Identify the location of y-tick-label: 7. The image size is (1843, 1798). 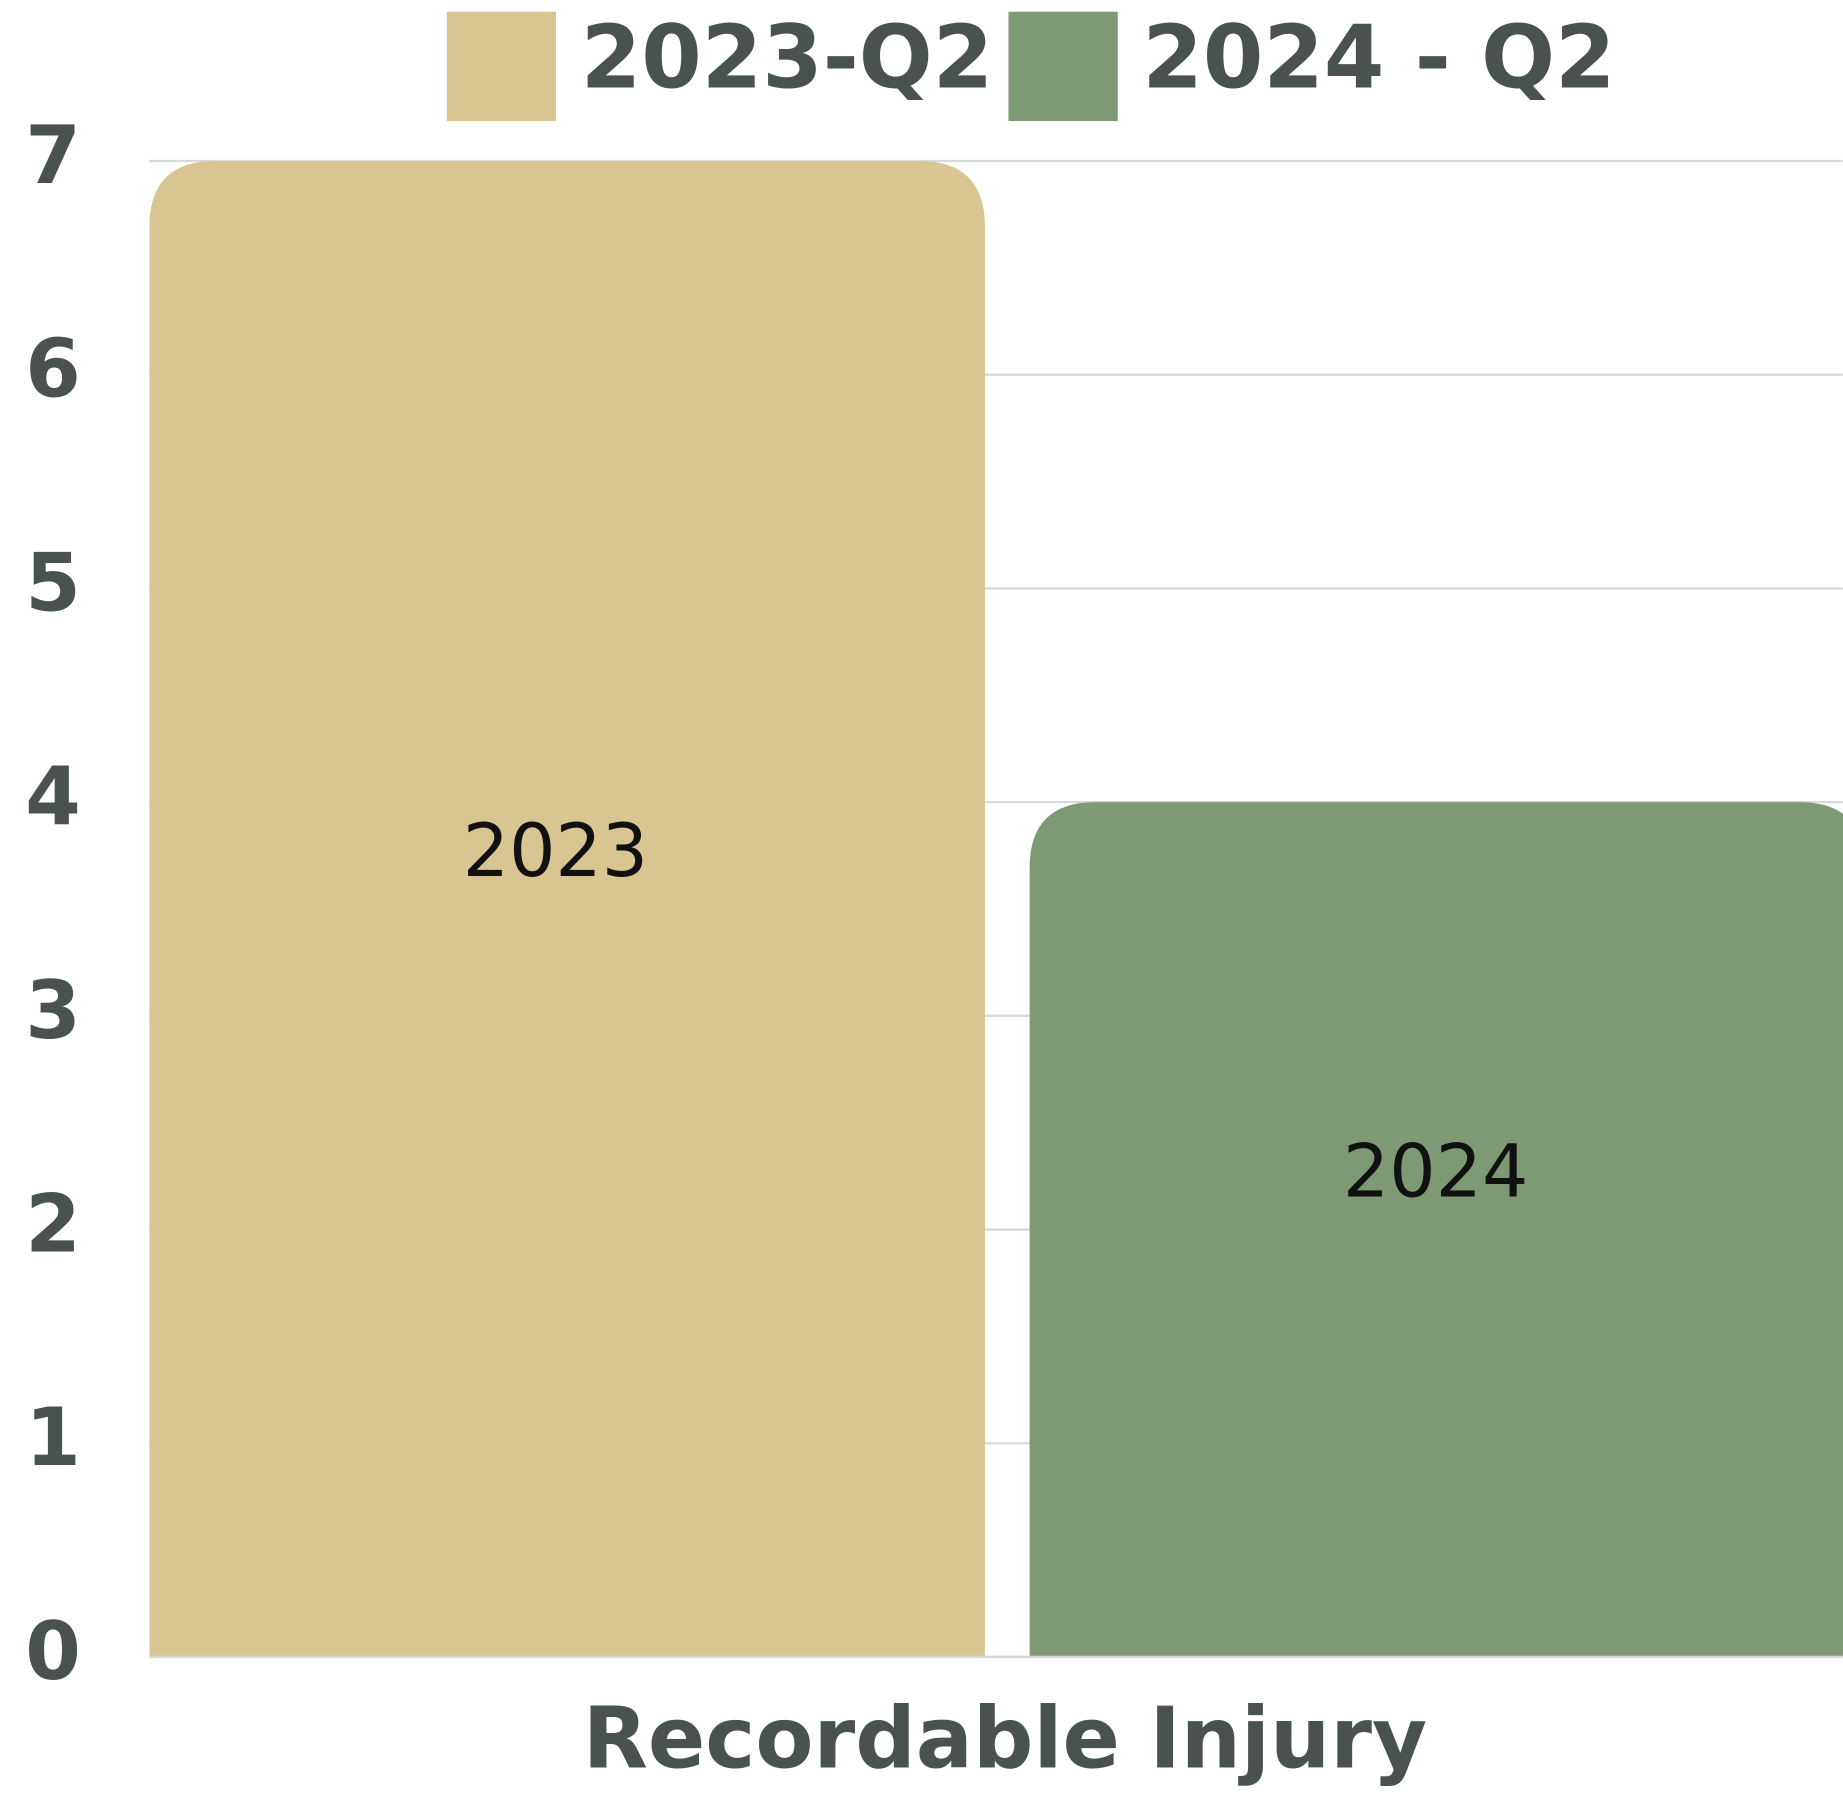
(53, 155).